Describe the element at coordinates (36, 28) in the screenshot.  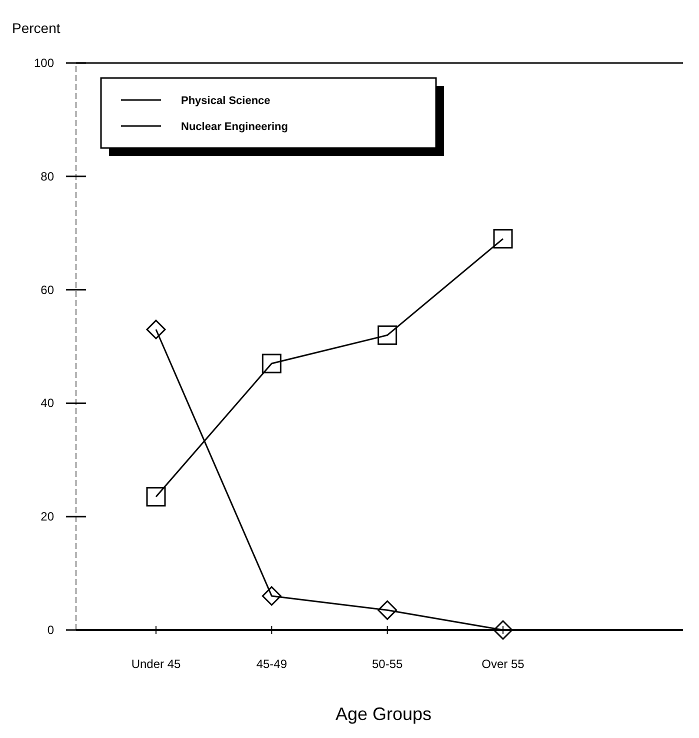
I see `y-axis-title: Percent` at that location.